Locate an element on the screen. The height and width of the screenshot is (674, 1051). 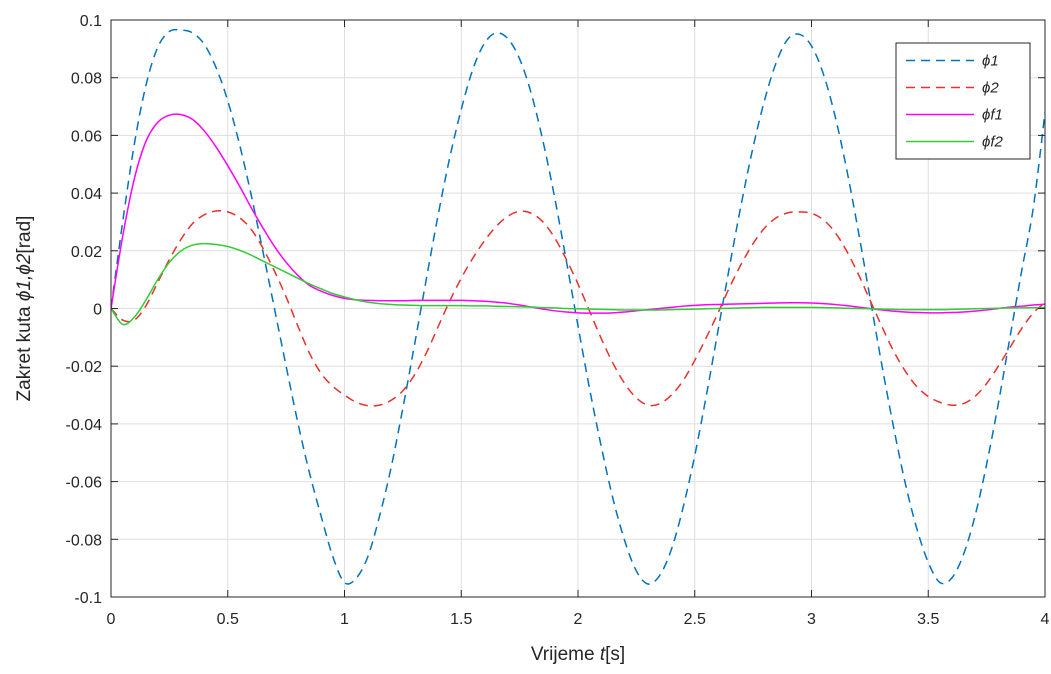
y-axis-label: Zakret kuta ϕ1,ϕ2[rad] is located at coordinates (24, 309).